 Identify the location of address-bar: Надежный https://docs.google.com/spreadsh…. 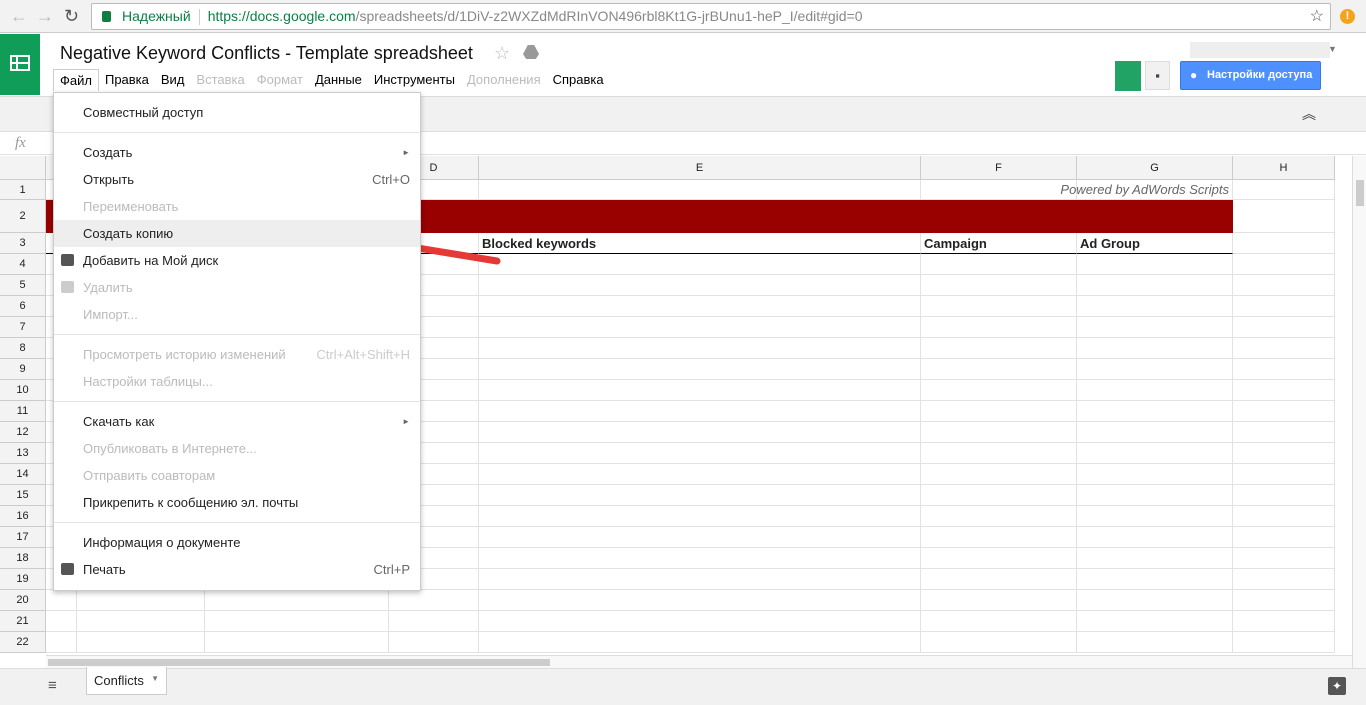
(711, 16).